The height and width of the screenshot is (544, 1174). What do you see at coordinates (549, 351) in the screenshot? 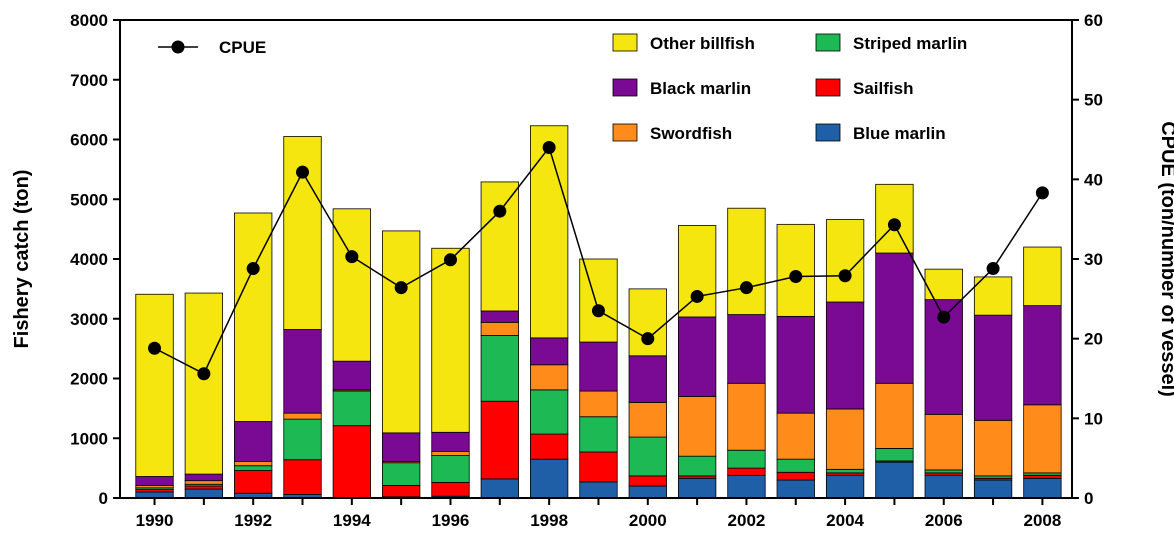
I see `bar-black-marlin-1998` at bounding box center [549, 351].